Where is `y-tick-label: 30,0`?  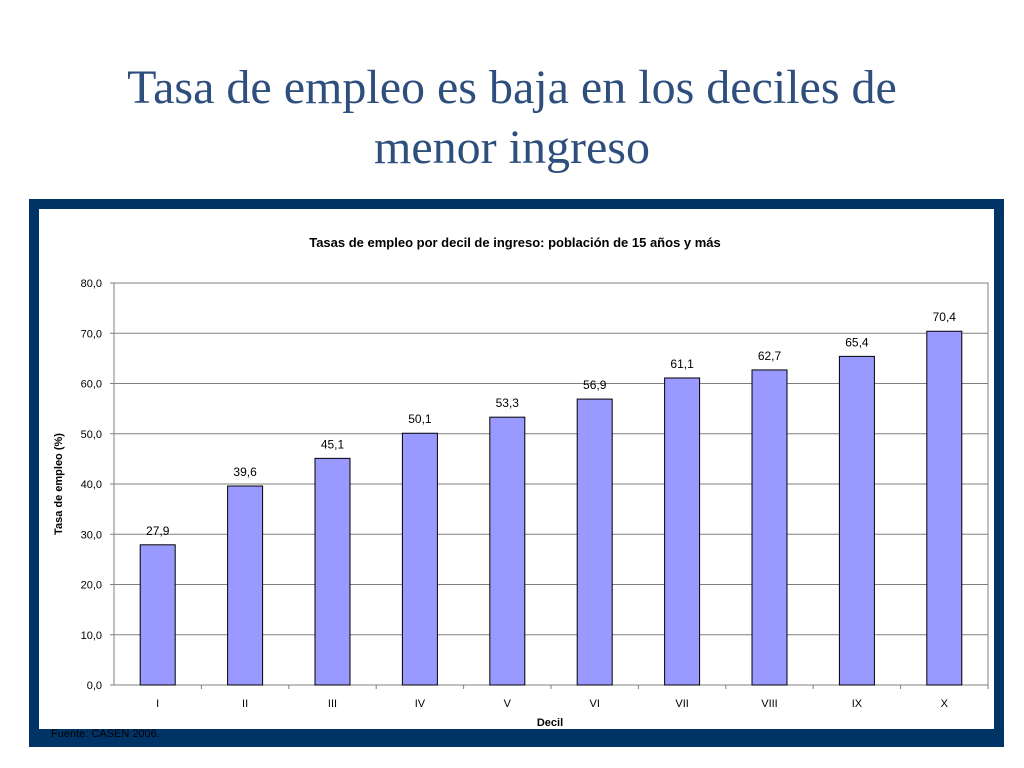 y-tick-label: 30,0 is located at coordinates (91, 535).